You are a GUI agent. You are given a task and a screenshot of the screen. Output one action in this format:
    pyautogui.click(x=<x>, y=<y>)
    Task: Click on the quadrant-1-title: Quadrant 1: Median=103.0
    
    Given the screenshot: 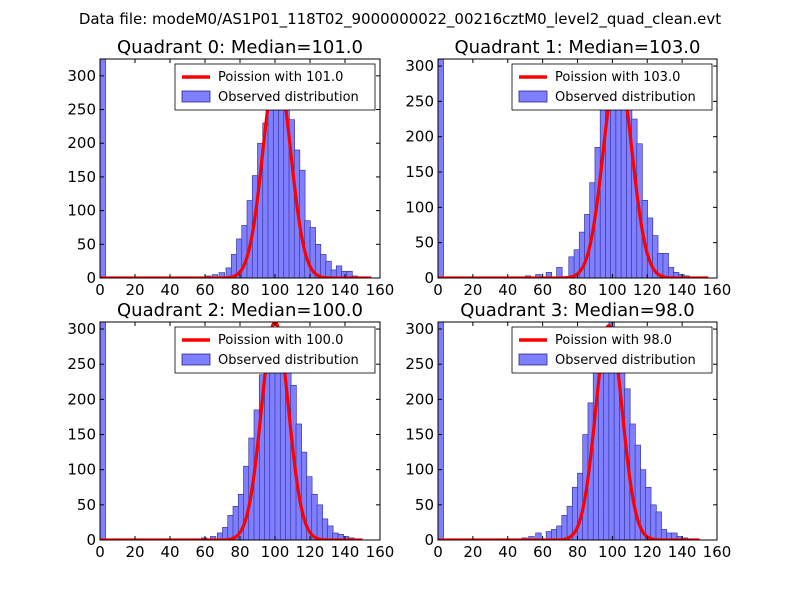 What is the action you would take?
    pyautogui.click(x=578, y=47)
    